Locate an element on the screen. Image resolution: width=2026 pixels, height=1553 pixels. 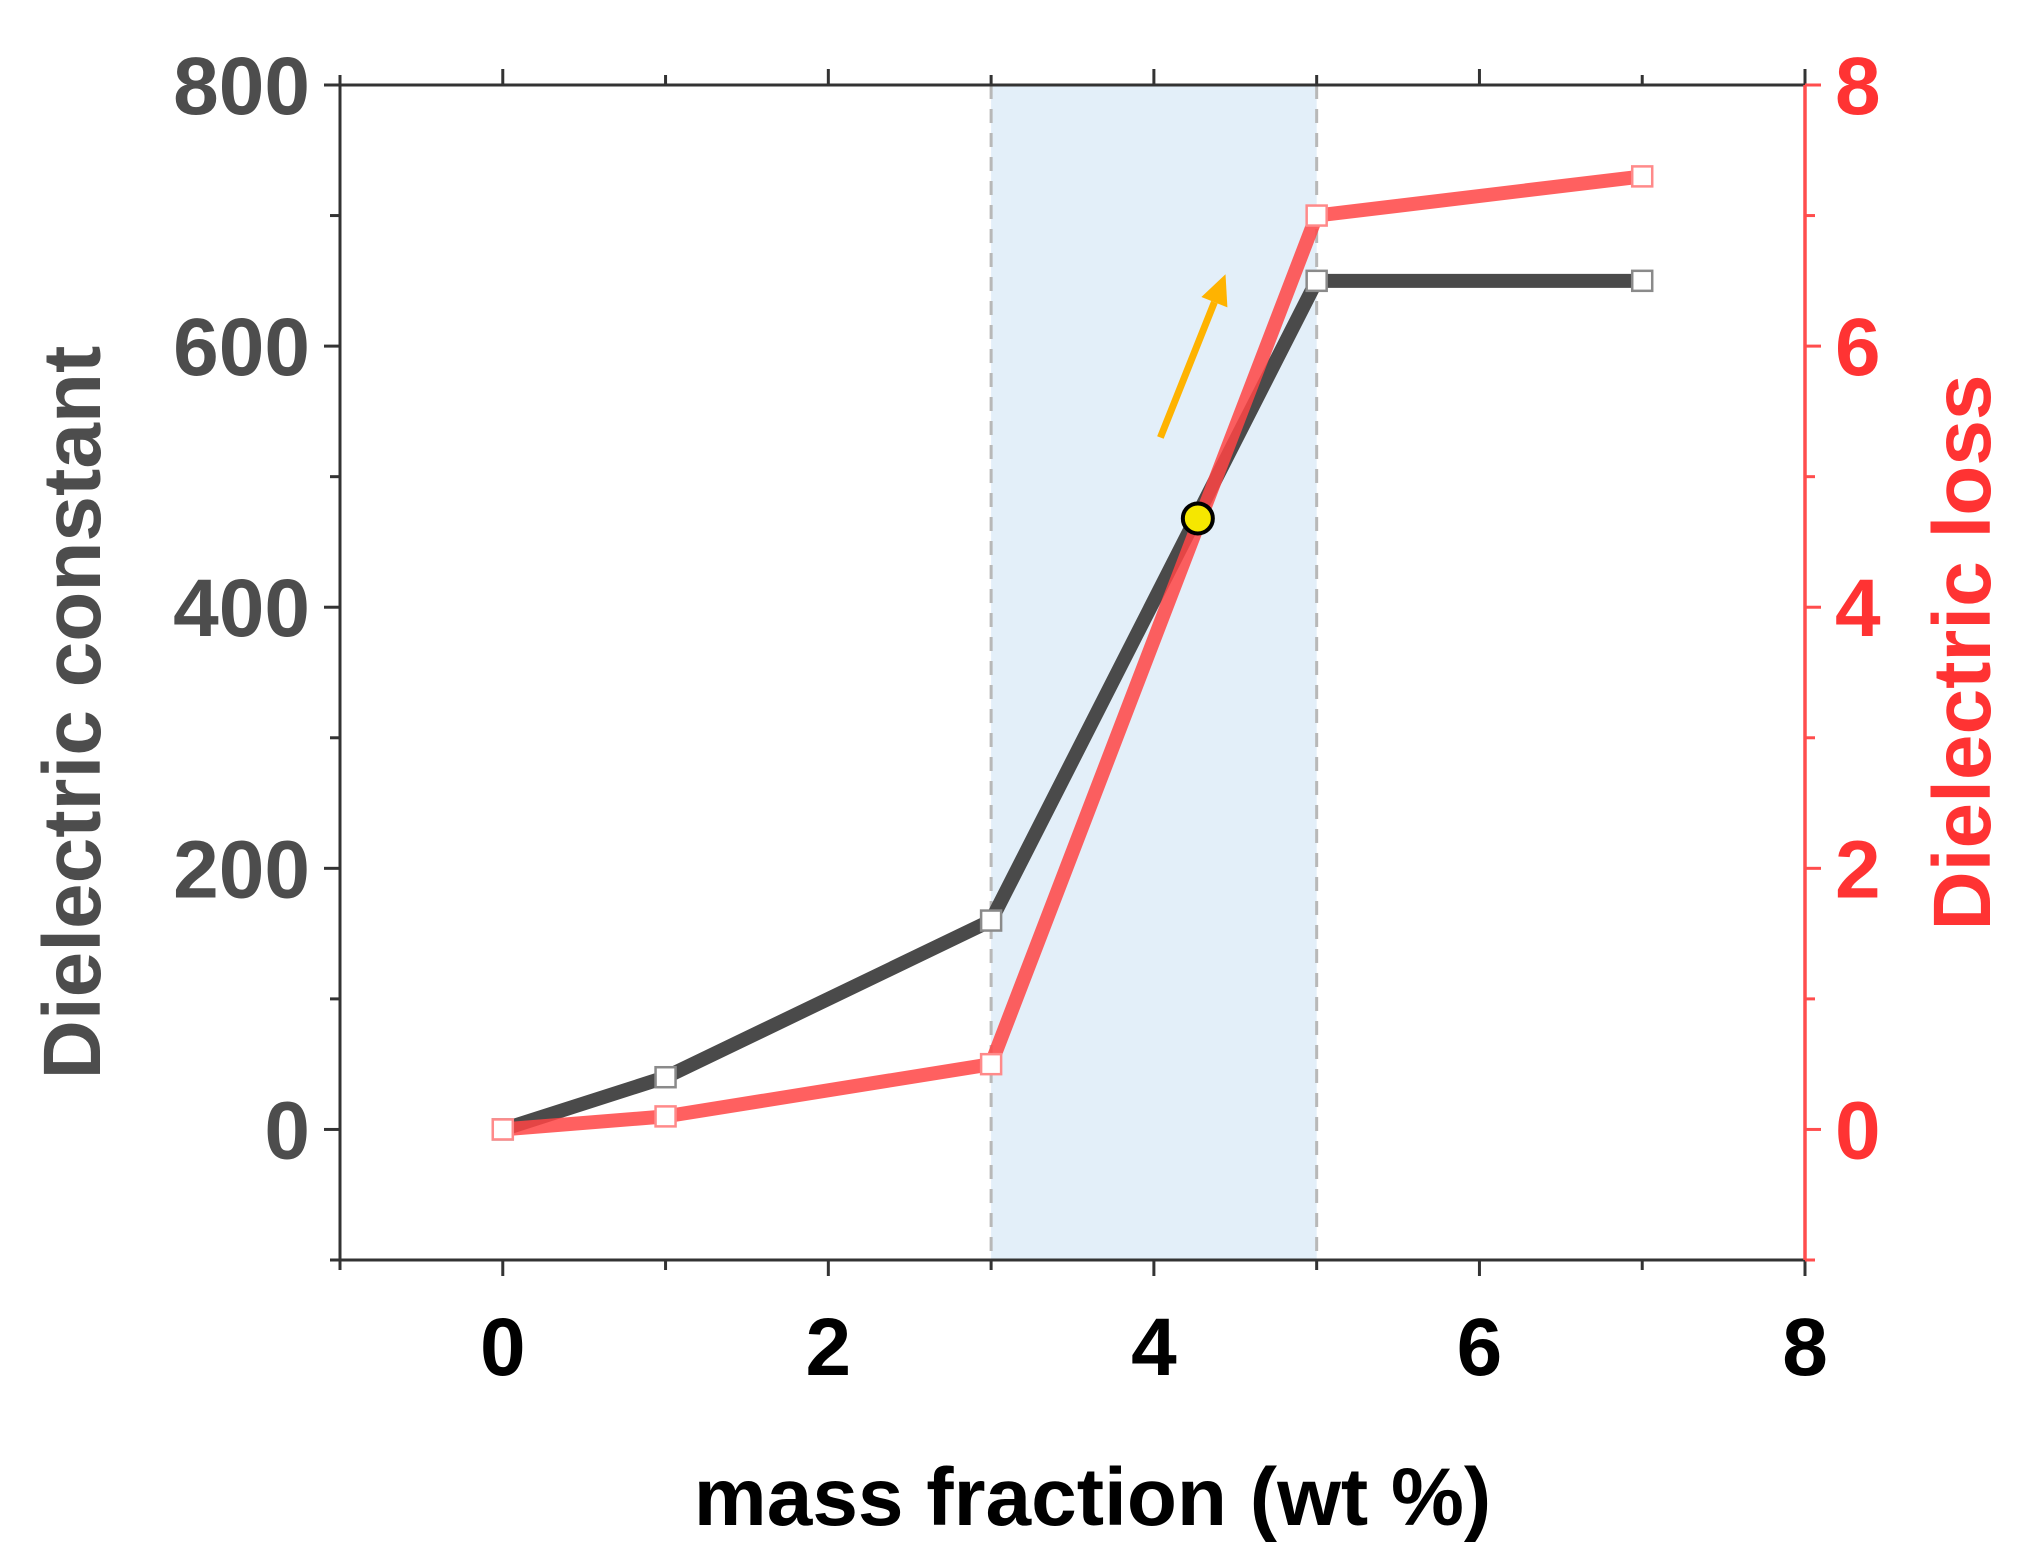
trend-arrow-shaft is located at coordinates (1187, 369).